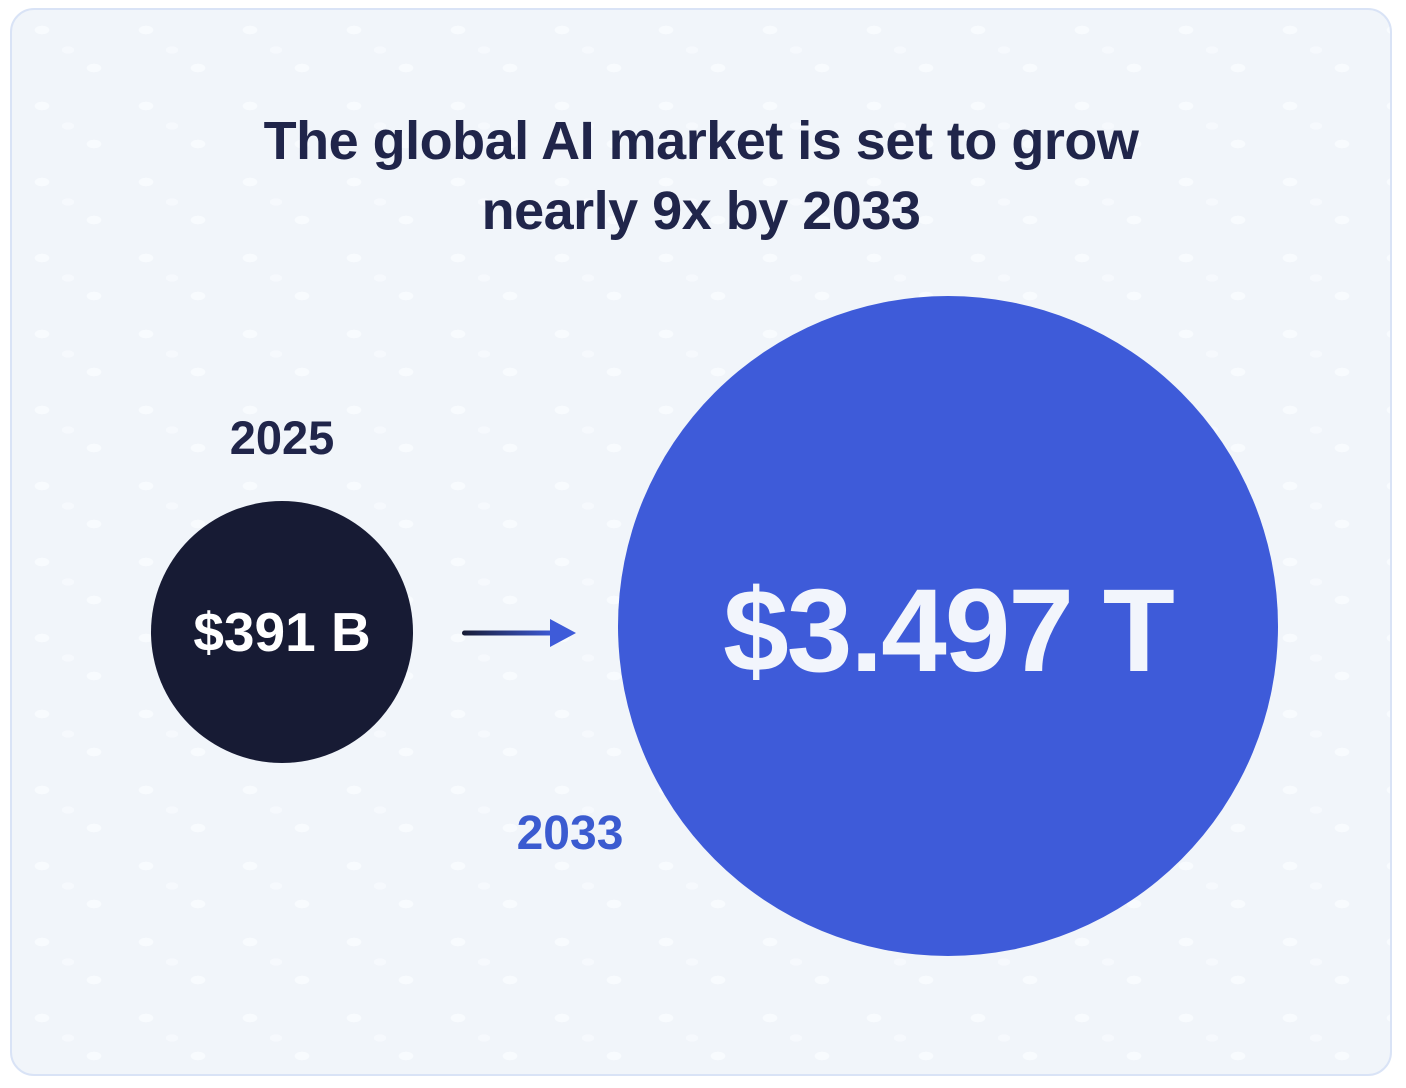 The width and height of the screenshot is (1406, 1088). What do you see at coordinates (570, 833) in the screenshot?
I see `year-label-2033: 2033` at bounding box center [570, 833].